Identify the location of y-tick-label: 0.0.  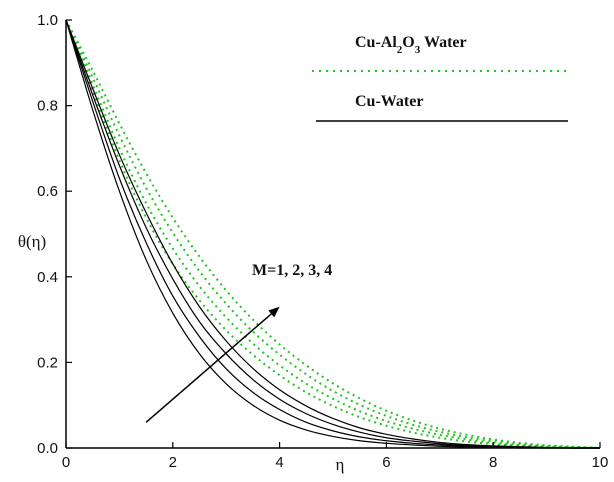
(47, 448).